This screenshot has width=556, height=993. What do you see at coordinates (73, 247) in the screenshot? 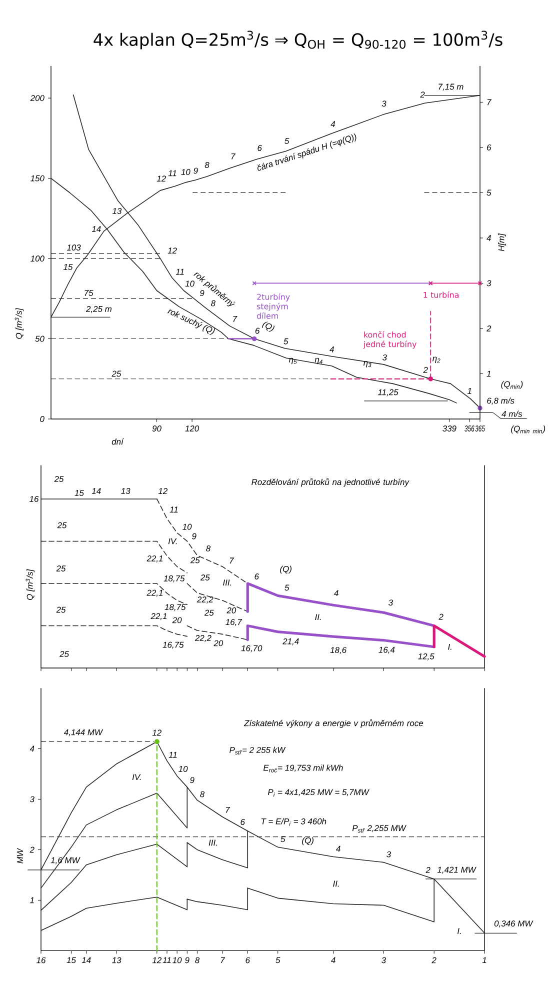
I see `ref-line-label: 103` at bounding box center [73, 247].